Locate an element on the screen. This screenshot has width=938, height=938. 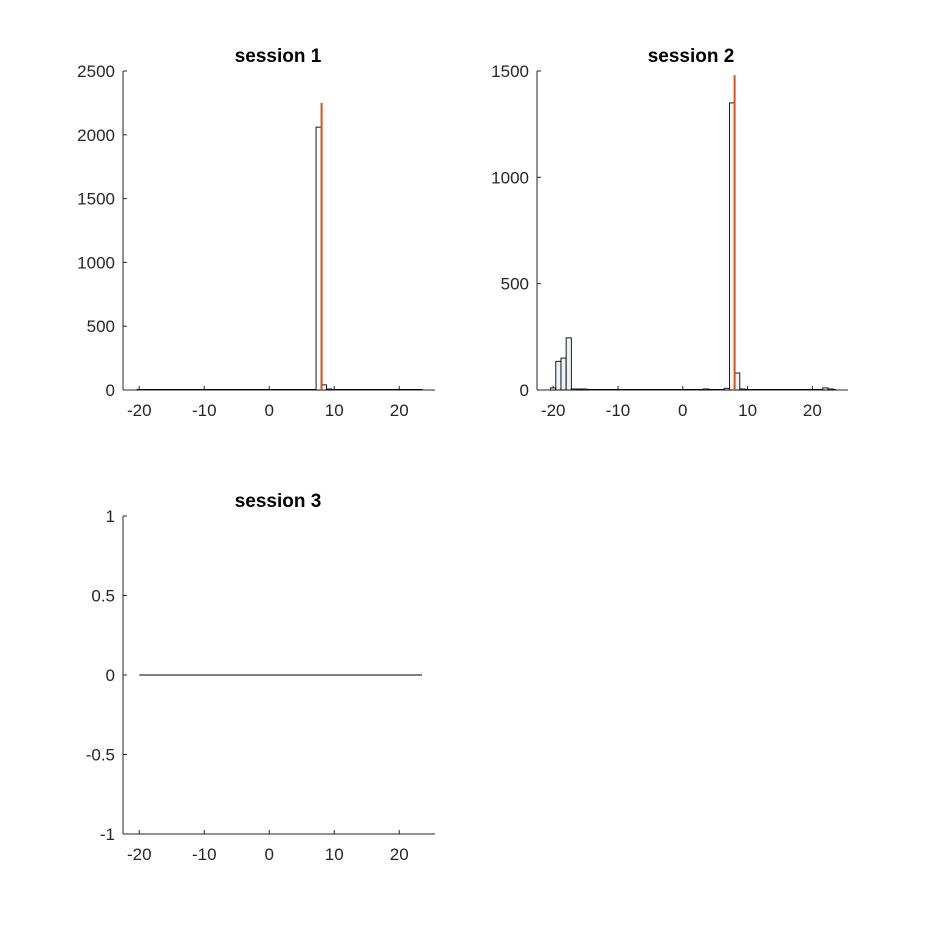
session-3-x-tick-label: -10 is located at coordinates (204, 854).